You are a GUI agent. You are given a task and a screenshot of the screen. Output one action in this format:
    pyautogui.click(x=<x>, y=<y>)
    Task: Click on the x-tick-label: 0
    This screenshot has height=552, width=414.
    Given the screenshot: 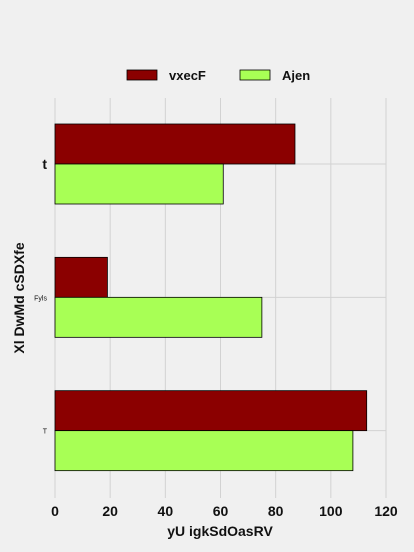 What is the action you would take?
    pyautogui.click(x=55, y=511)
    